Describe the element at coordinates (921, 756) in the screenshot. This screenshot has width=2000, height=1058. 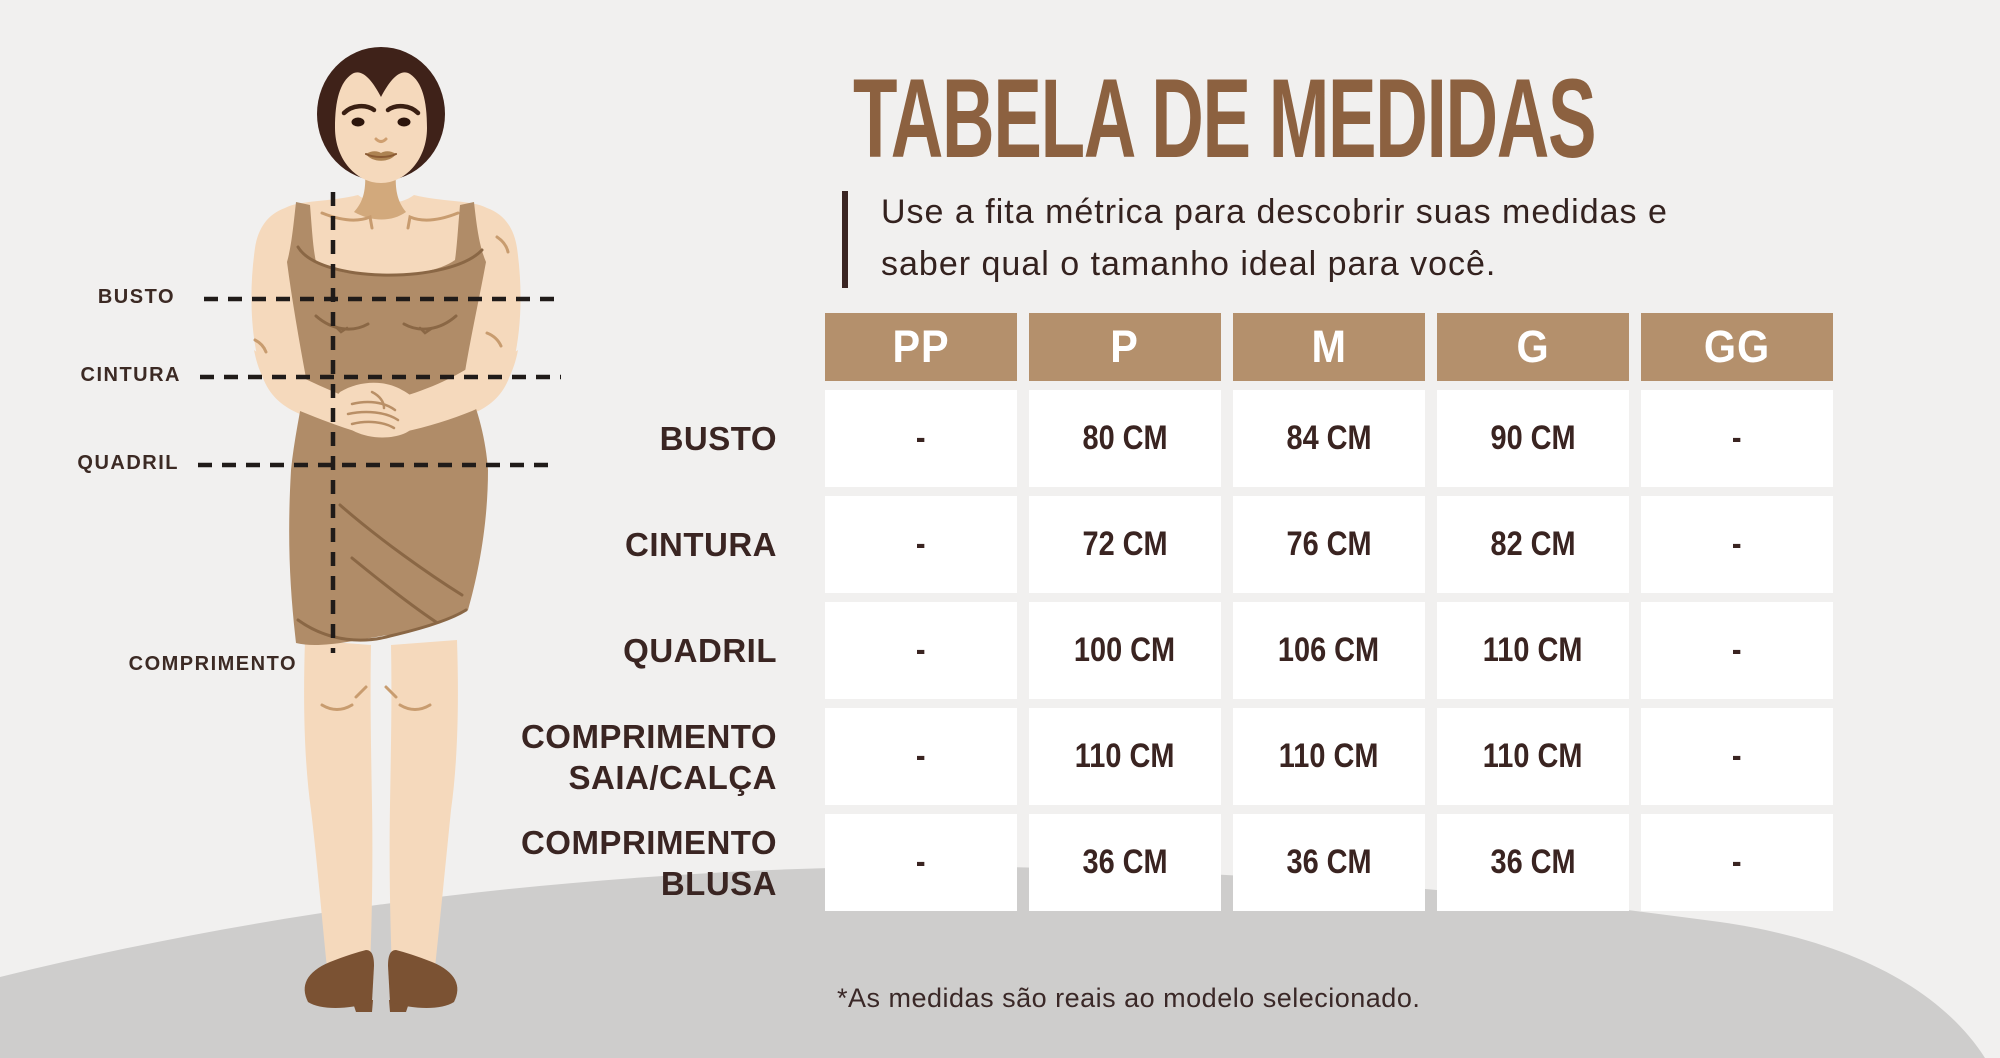
I see `cell-comprimento-saia-pp: -` at that location.